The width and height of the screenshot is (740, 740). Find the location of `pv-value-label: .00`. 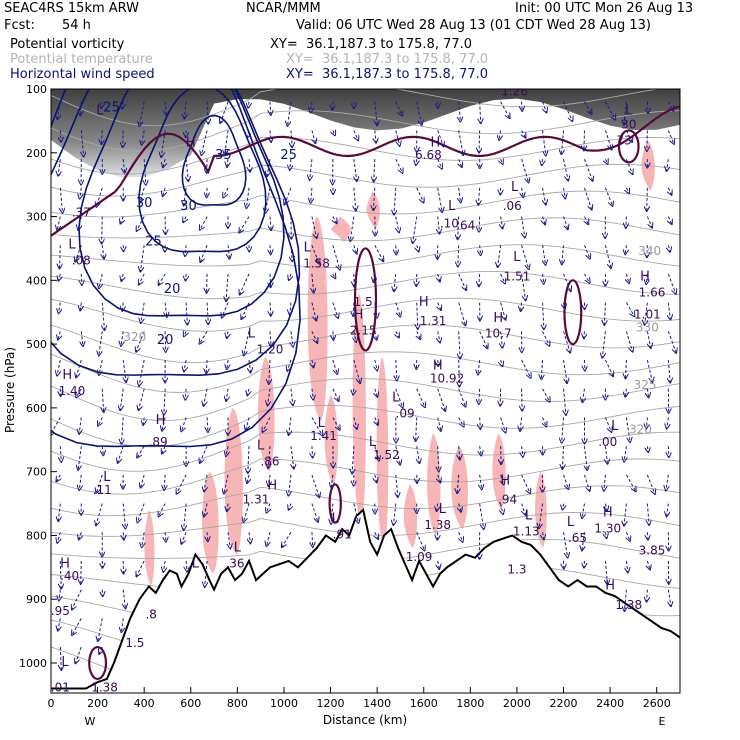

pv-value-label: .00 is located at coordinates (607, 442).